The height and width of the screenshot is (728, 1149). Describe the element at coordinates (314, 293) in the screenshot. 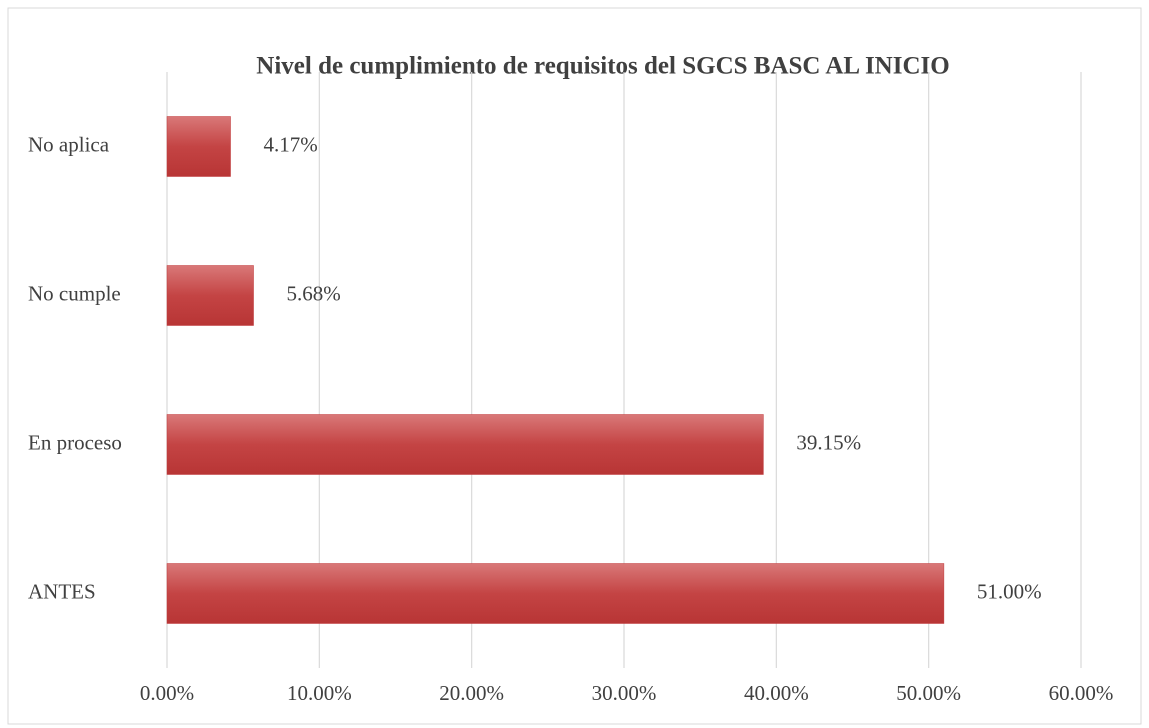

I see `value-label: 5.68%` at that location.